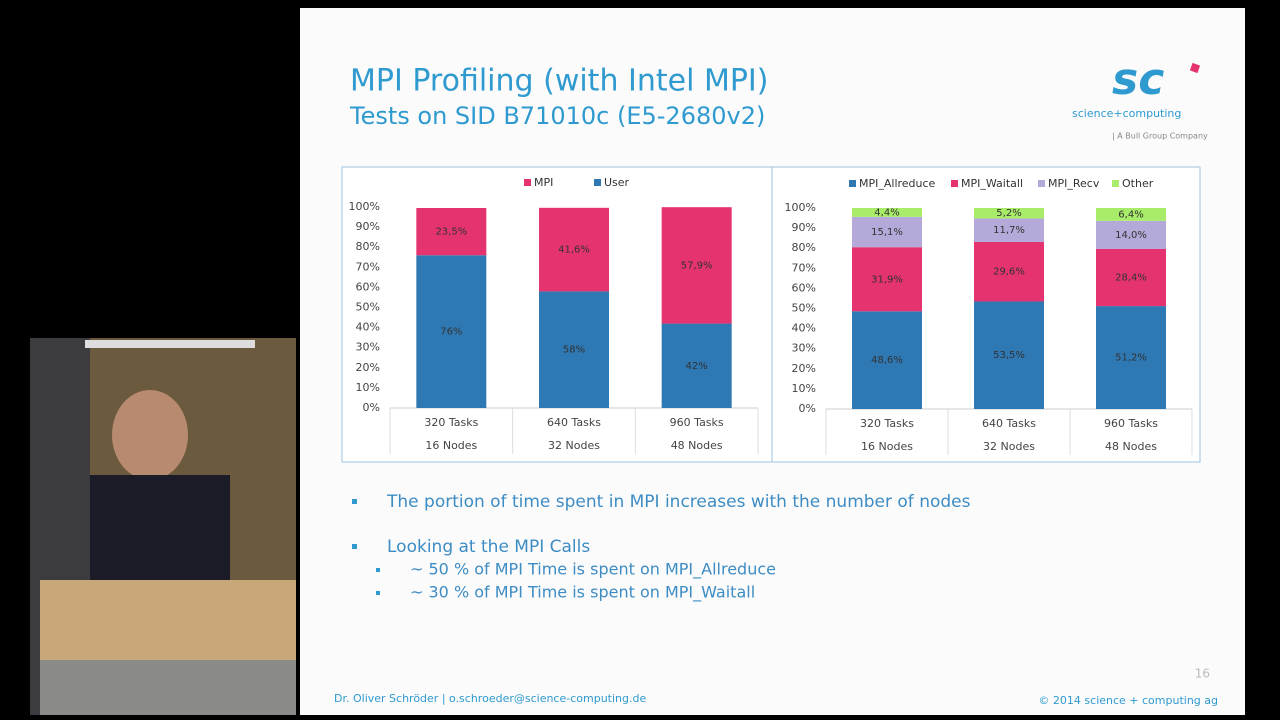 This screenshot has width=1280, height=720. I want to click on value-label: 11,7%, so click(1009, 230).